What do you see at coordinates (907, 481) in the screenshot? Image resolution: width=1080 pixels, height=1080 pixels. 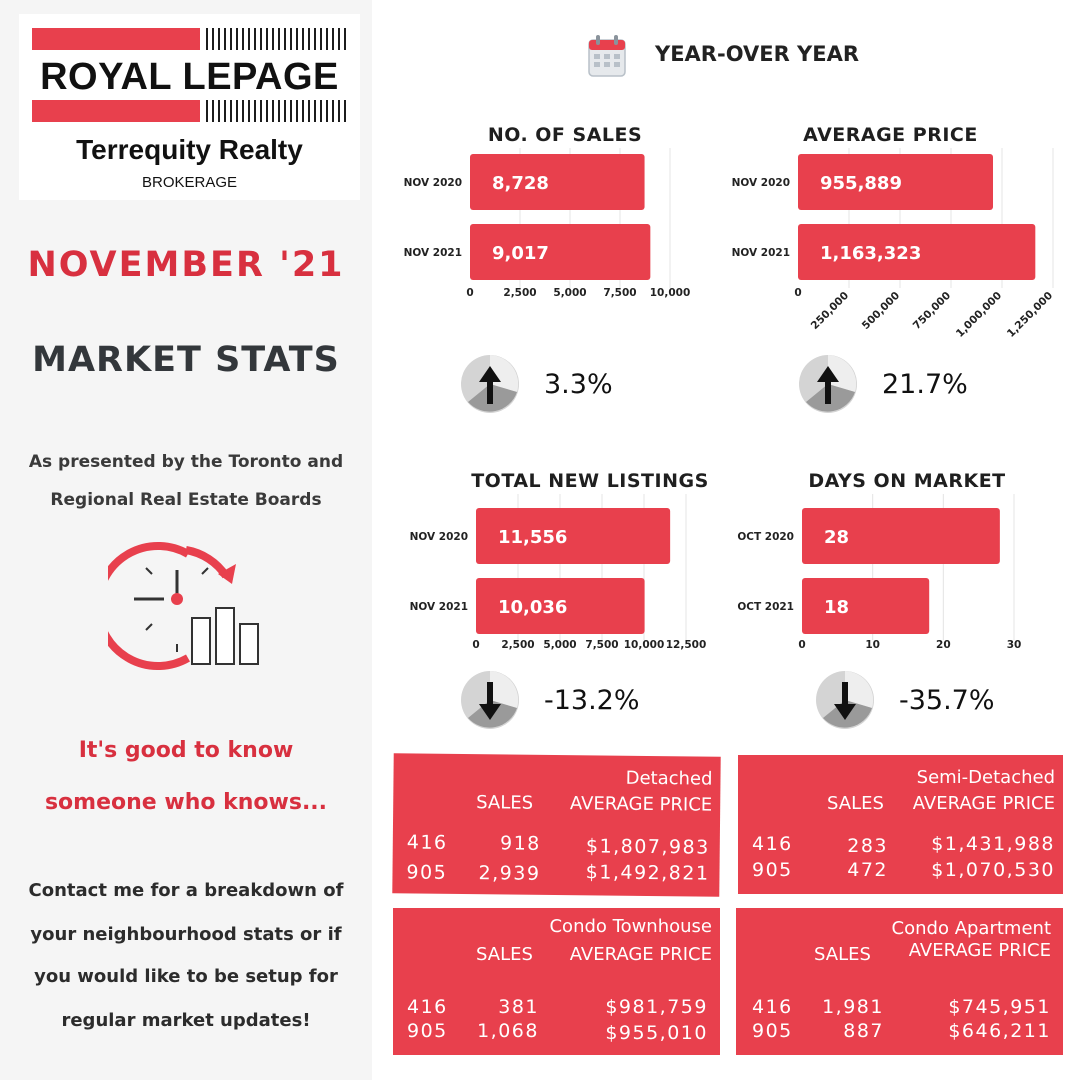 I see `chart-title: DAYS ON MARKET` at bounding box center [907, 481].